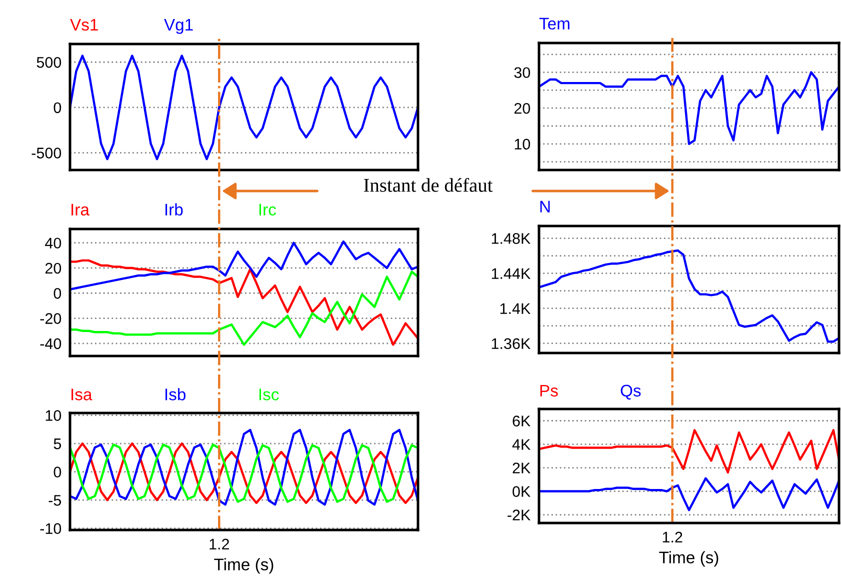 The image size is (841, 585). Describe the element at coordinates (58, 444) in the screenshot. I see `y-tick-label: 5` at that location.